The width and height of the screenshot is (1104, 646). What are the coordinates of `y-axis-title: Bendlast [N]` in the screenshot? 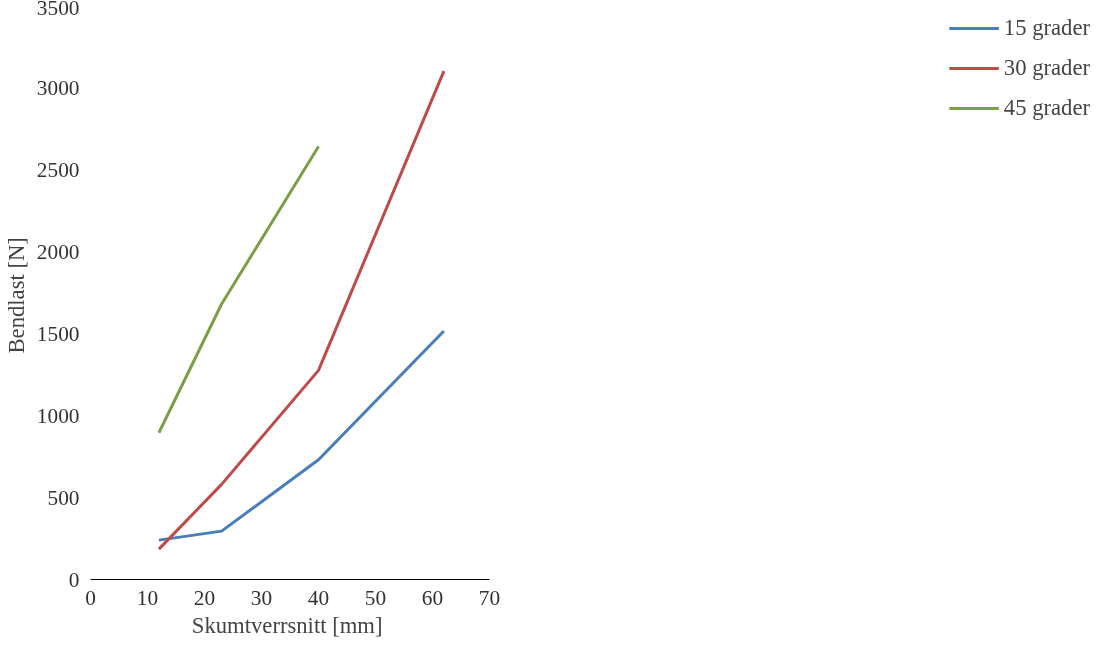 It's located at (16, 295).